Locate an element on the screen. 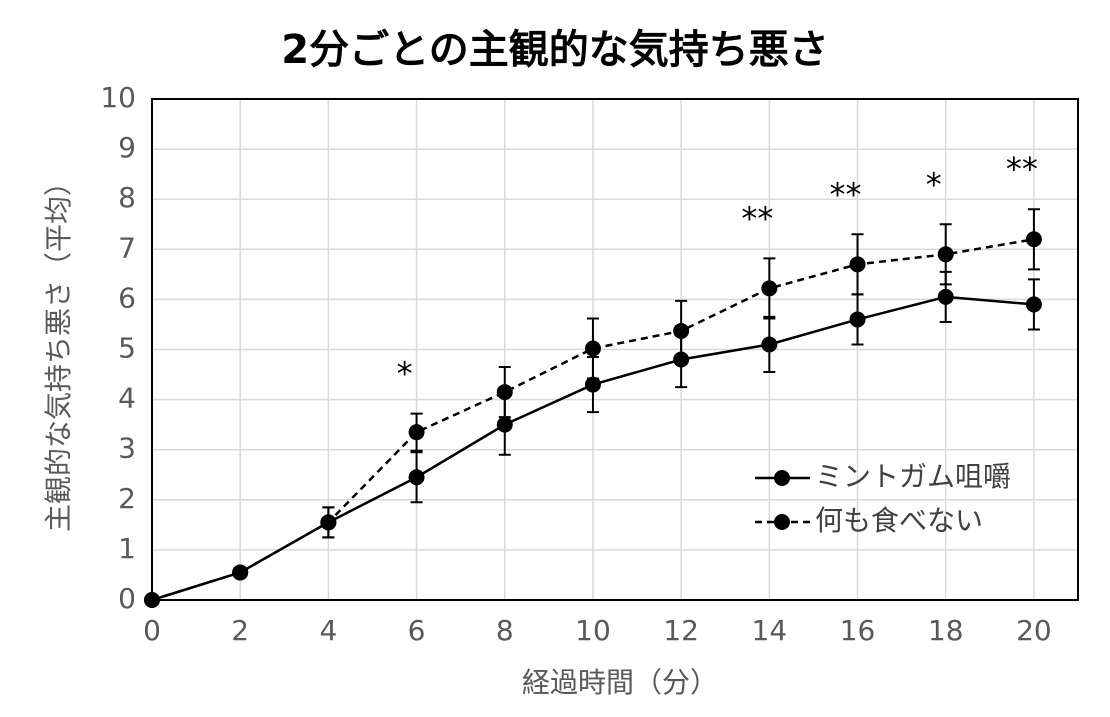 The height and width of the screenshot is (717, 1110). y-tick-label: 8 is located at coordinates (127, 197).